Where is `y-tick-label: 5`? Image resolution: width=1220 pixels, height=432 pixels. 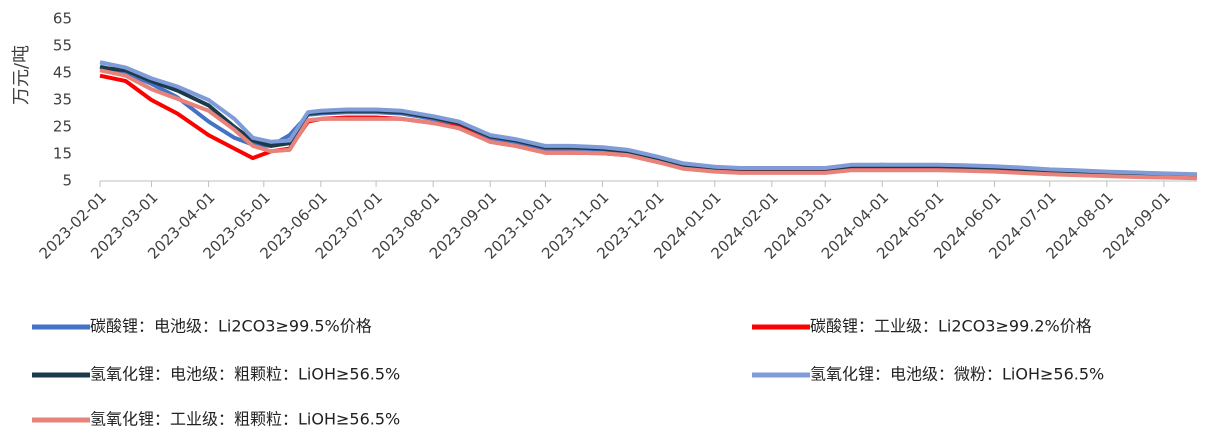 y-tick-label: 5 is located at coordinates (67, 181).